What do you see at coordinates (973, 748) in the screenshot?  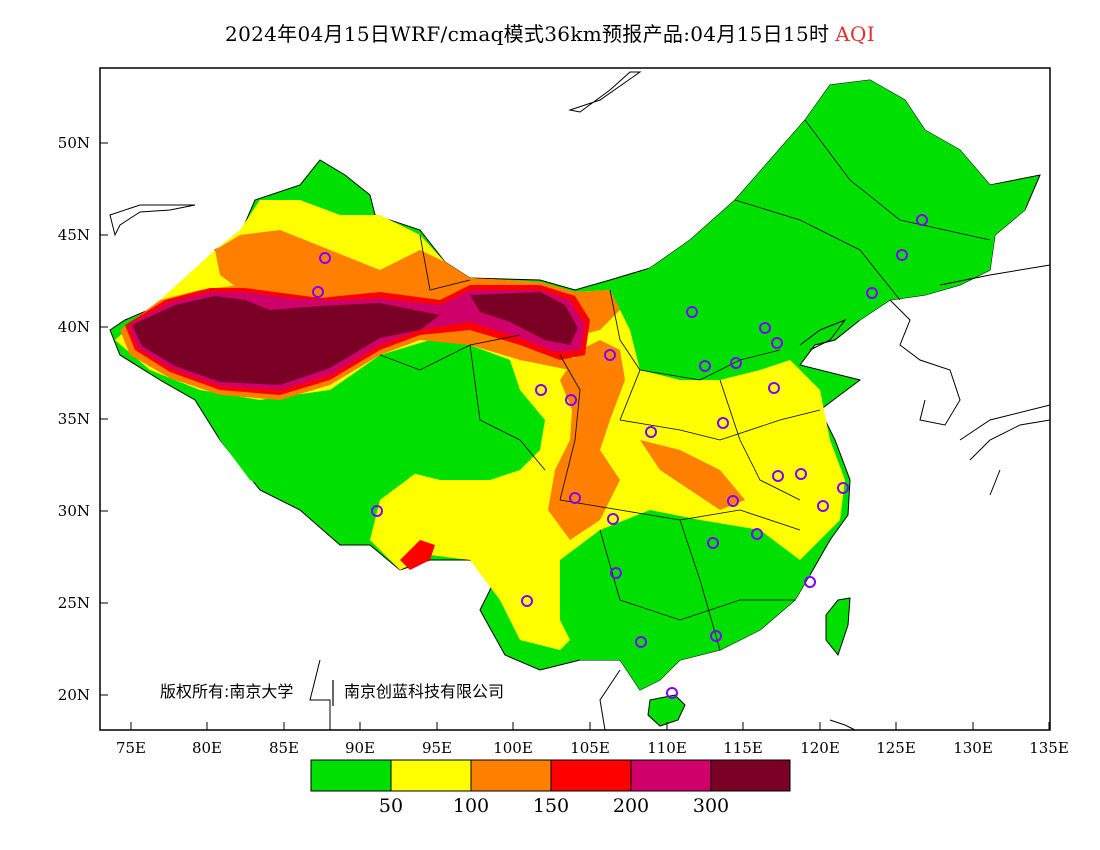 I see `lon-label: 130E` at bounding box center [973, 748].